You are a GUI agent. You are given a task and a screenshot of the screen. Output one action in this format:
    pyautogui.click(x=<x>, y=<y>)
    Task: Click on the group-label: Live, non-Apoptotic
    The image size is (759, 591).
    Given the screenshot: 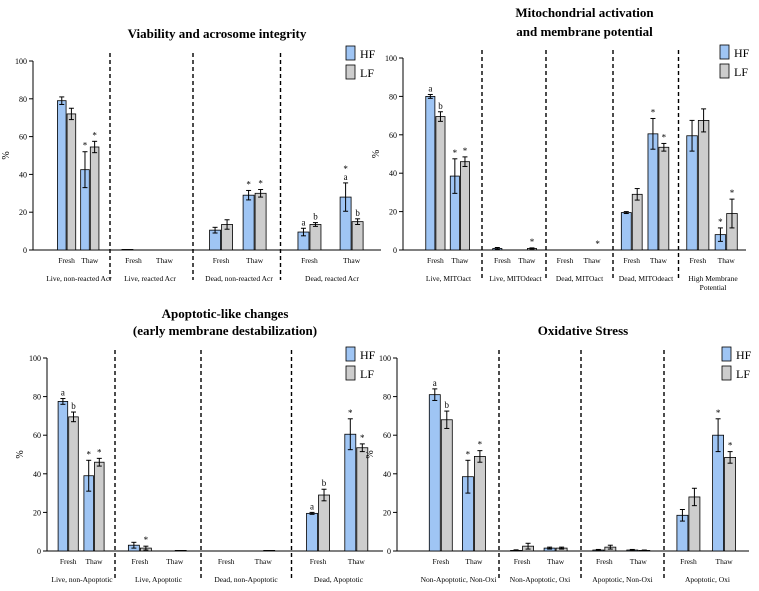 What is the action you would take?
    pyautogui.click(x=82, y=579)
    